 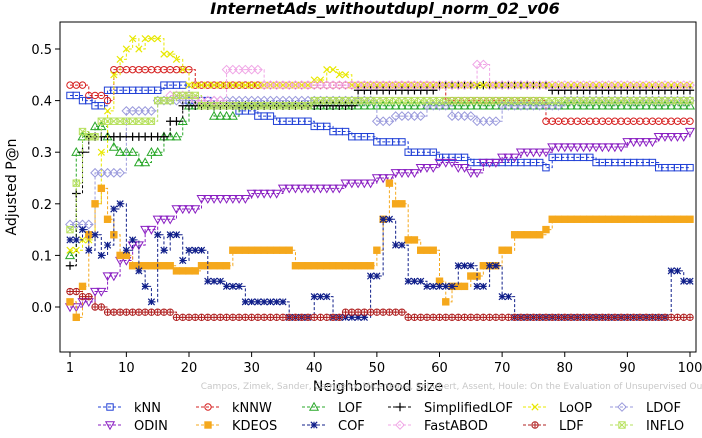 I want to click on x-tick-label: 20, so click(x=189, y=368).